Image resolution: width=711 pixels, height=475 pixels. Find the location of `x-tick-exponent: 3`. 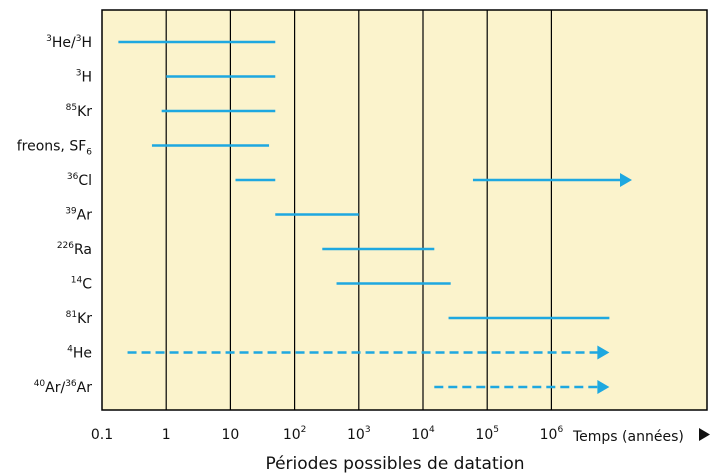

x-tick-exponent: 3 is located at coordinates (368, 430).